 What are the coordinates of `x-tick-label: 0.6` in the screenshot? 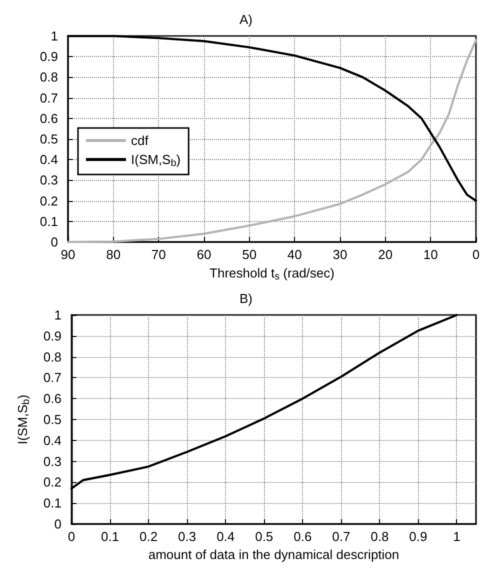 It's located at (303, 536).